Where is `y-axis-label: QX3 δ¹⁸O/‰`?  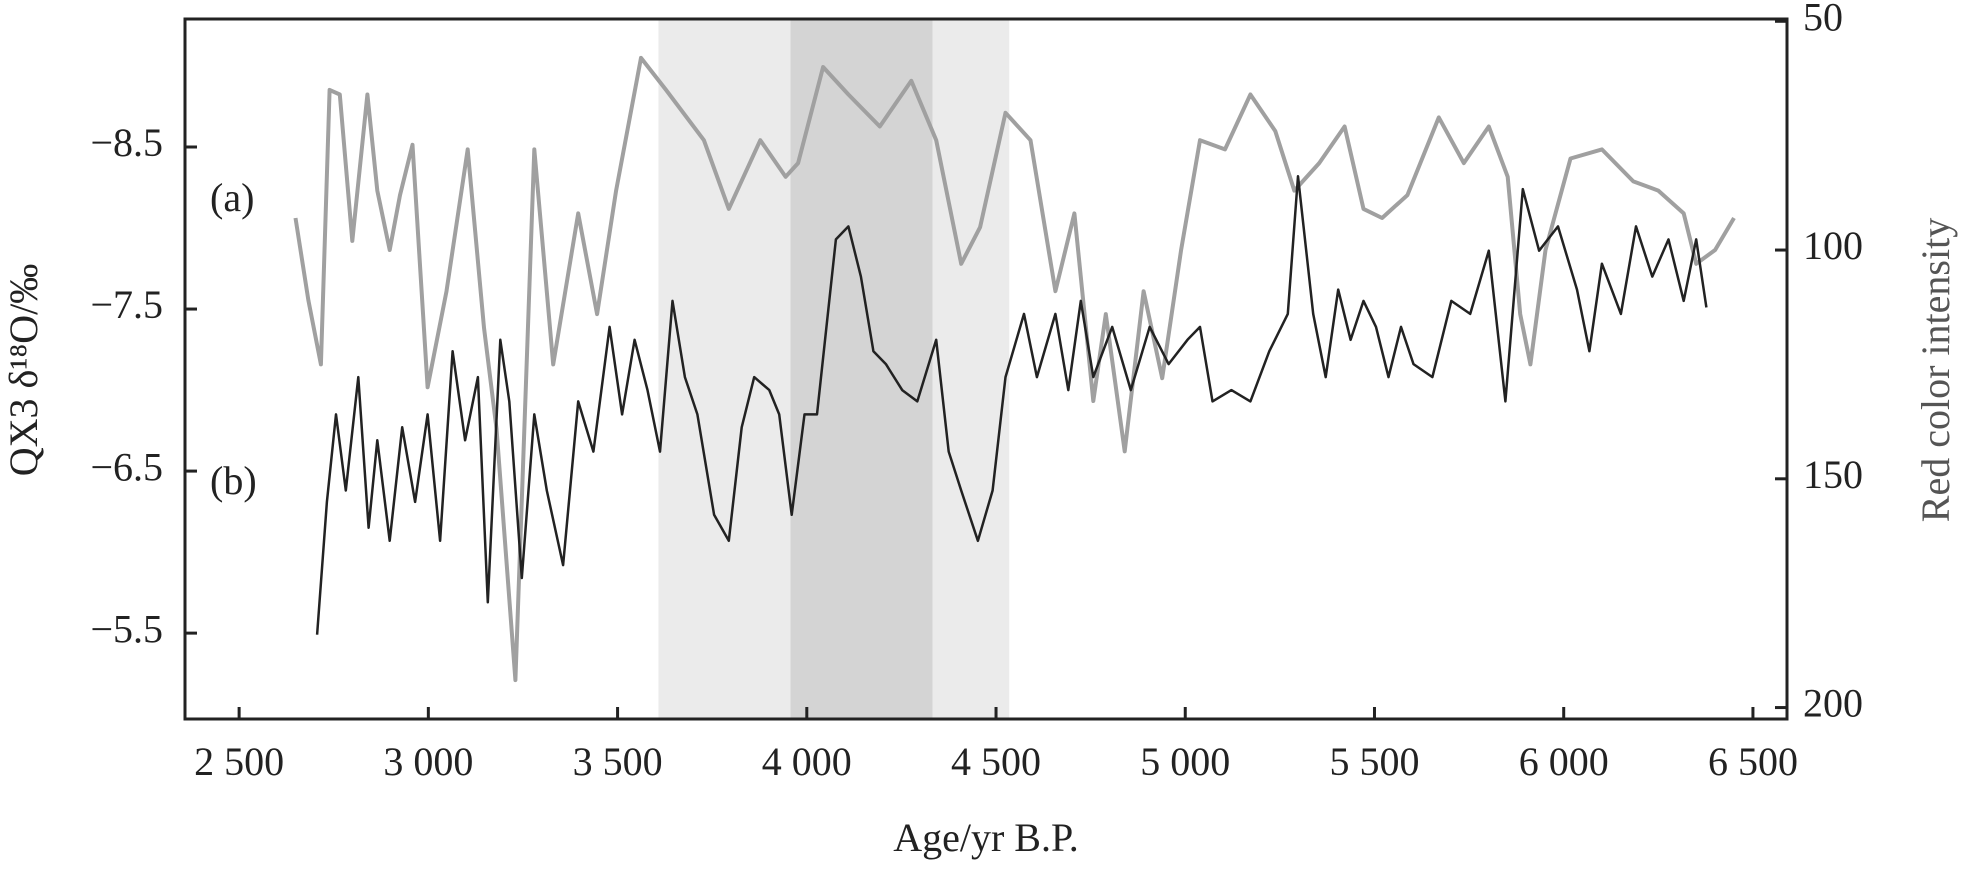 y-axis-label: QX3 δ¹⁸O/‰ is located at coordinates (23, 370).